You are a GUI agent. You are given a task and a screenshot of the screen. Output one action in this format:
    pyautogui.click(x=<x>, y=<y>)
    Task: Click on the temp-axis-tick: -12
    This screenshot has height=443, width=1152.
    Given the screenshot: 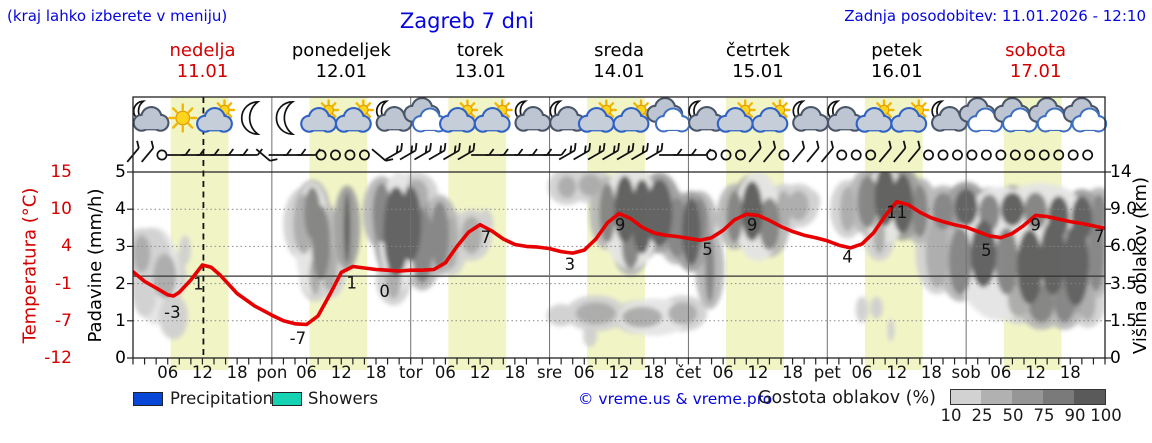 What is the action you would take?
    pyautogui.click(x=58, y=358)
    